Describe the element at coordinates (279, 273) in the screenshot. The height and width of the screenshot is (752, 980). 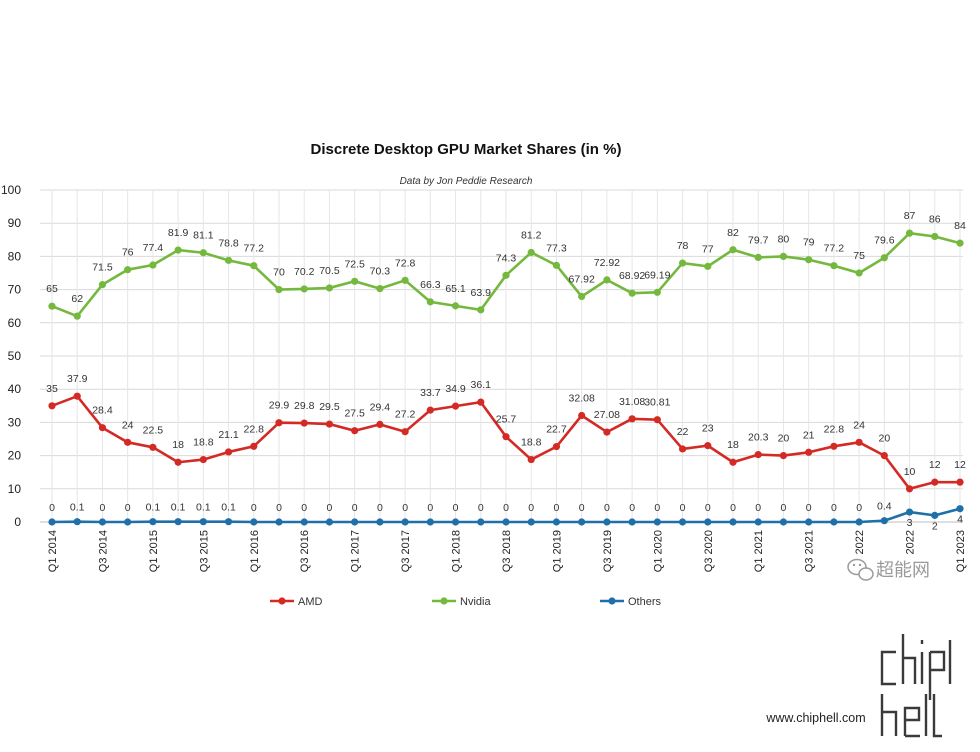
I see `data-label-nvidia: 70` at that location.